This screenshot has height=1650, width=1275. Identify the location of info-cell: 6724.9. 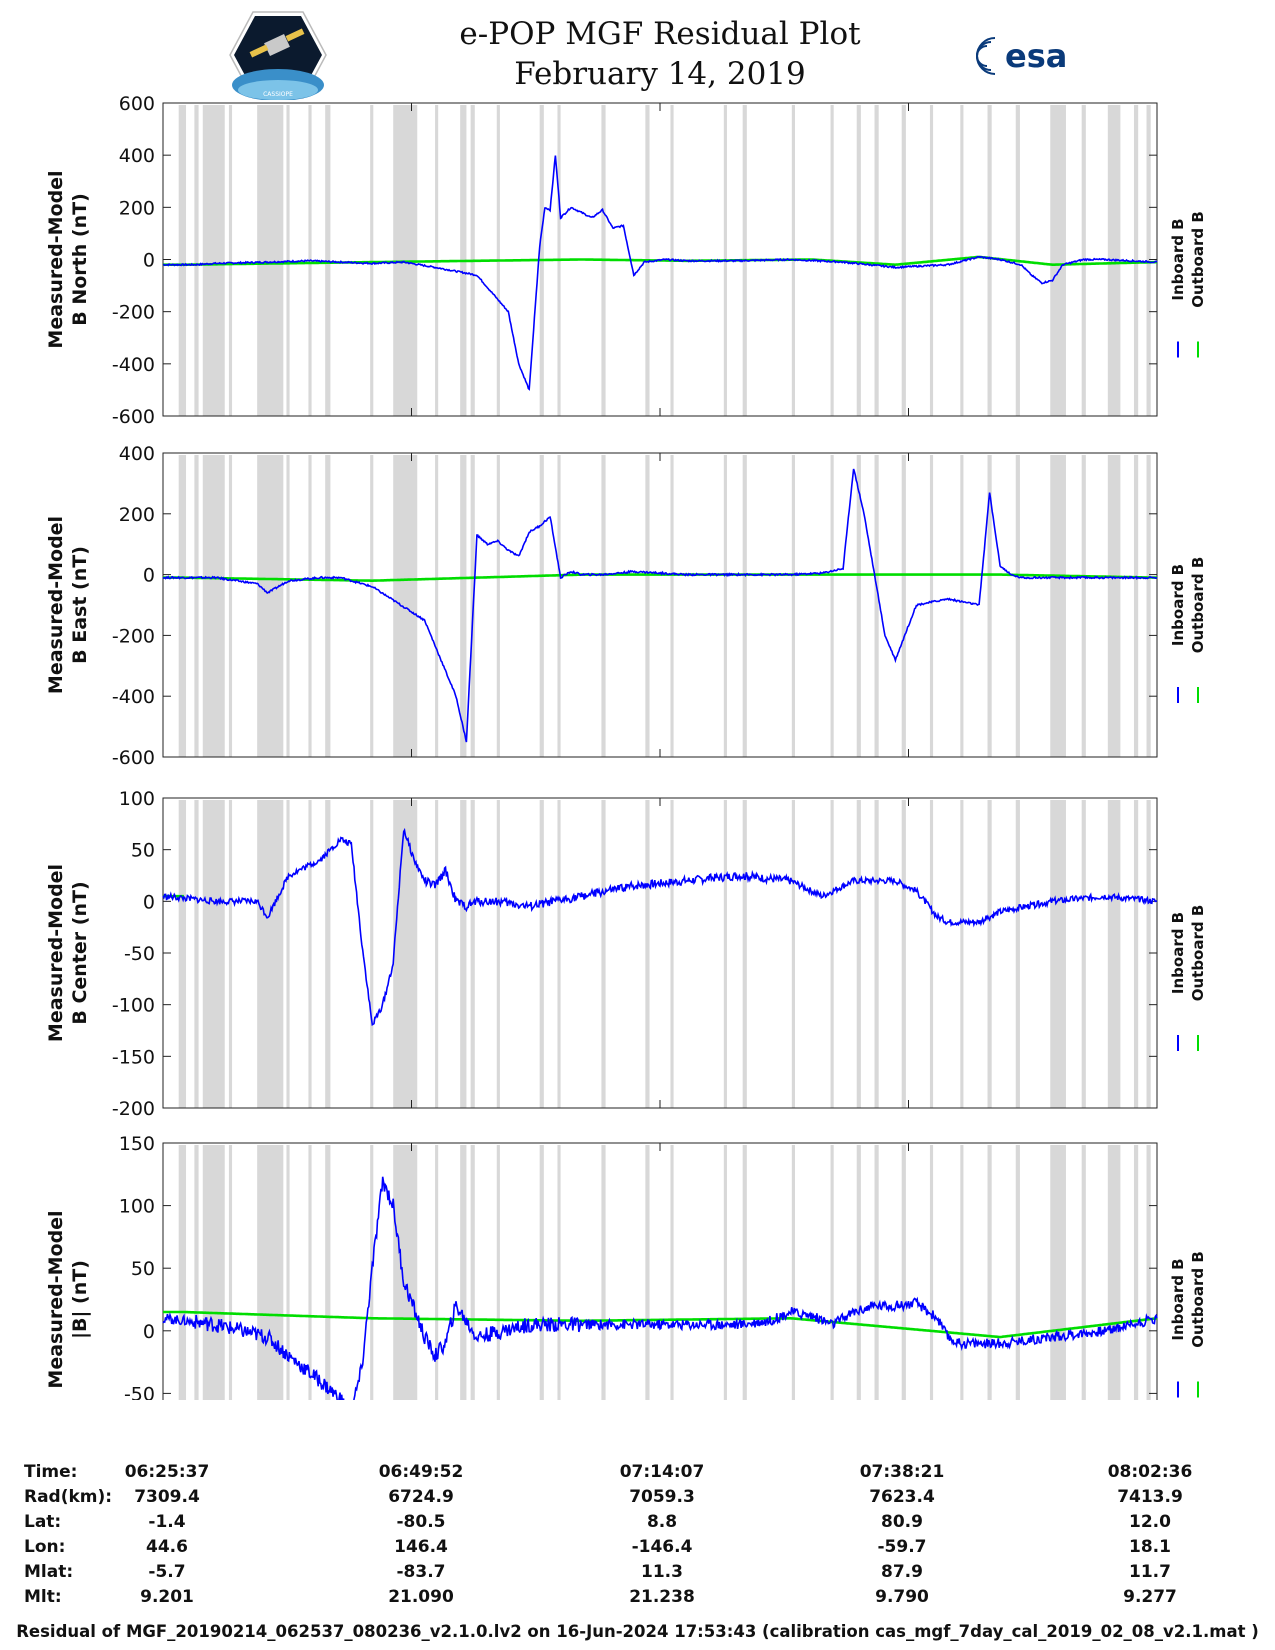
(421, 1497).